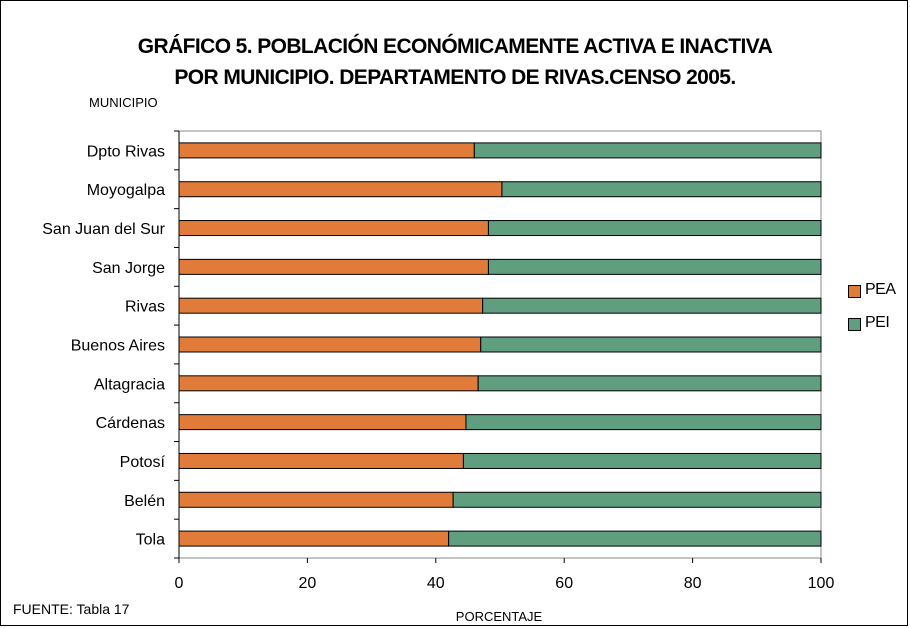  I want to click on legend-swatch-pei, so click(854, 324).